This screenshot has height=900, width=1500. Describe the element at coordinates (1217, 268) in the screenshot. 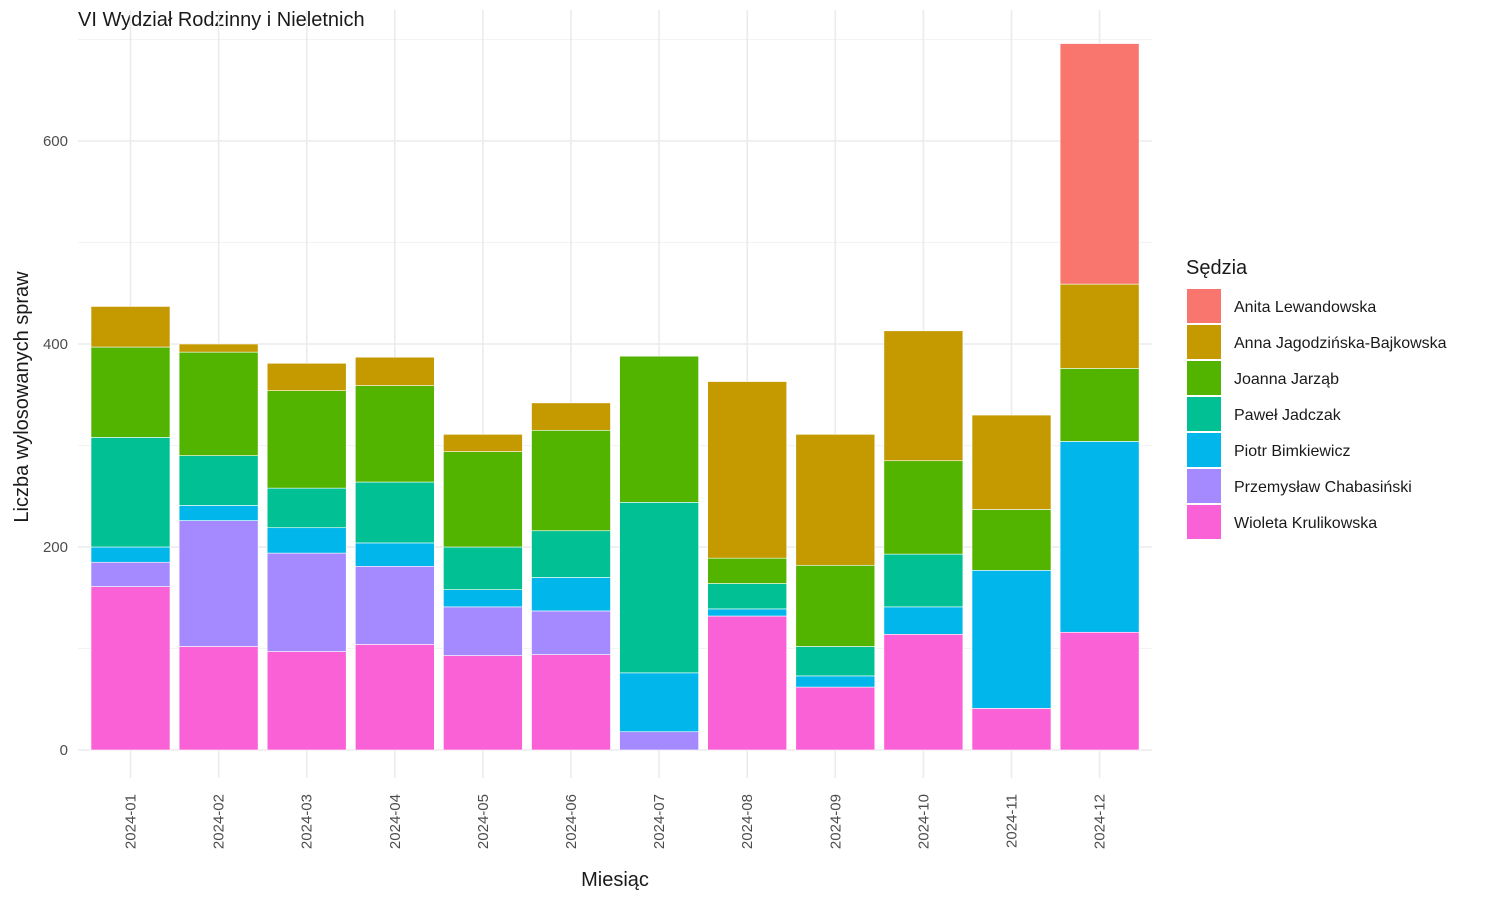

I see `legend-title: Sędzia` at that location.